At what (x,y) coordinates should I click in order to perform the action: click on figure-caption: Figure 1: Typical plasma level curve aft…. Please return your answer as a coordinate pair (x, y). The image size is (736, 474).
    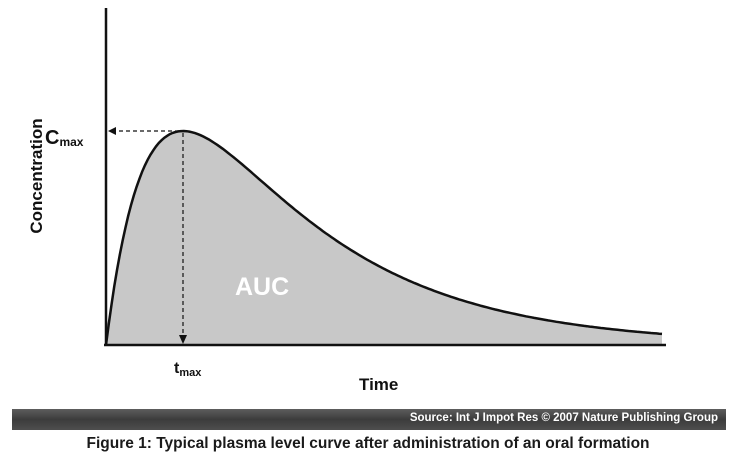
    Looking at the image, I should click on (368, 443).